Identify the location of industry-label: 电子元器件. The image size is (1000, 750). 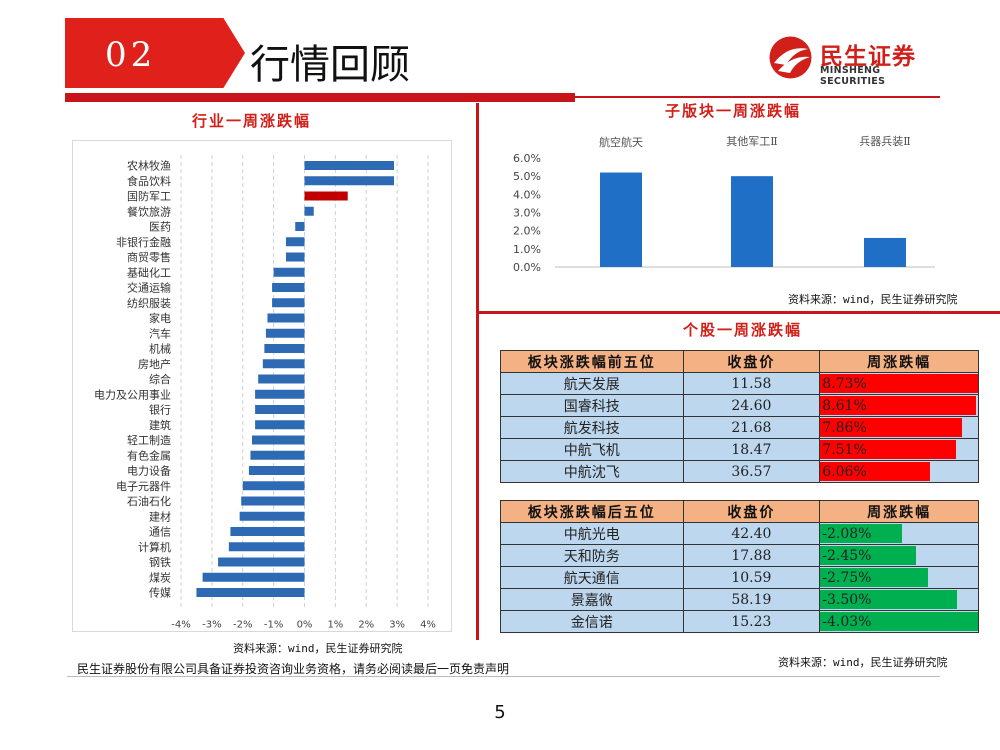
(143, 486).